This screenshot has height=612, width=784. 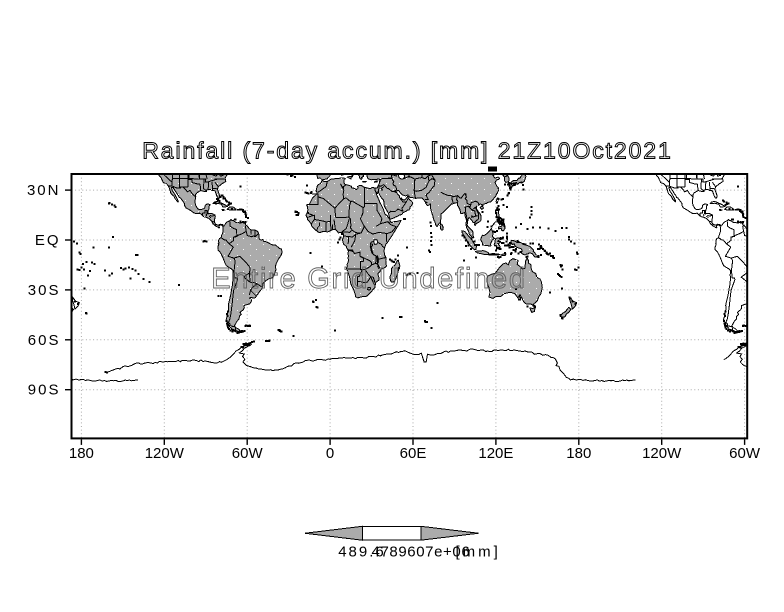 I want to click on svg-text: Entire Grid Undefined, so click(x=369, y=279).